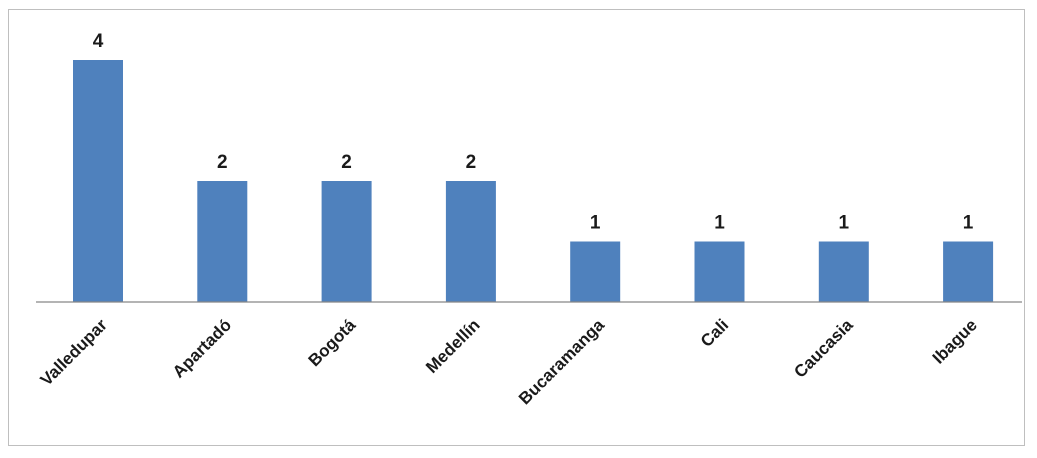  I want to click on category-label-5: Bucaramanga, so click(561, 361).